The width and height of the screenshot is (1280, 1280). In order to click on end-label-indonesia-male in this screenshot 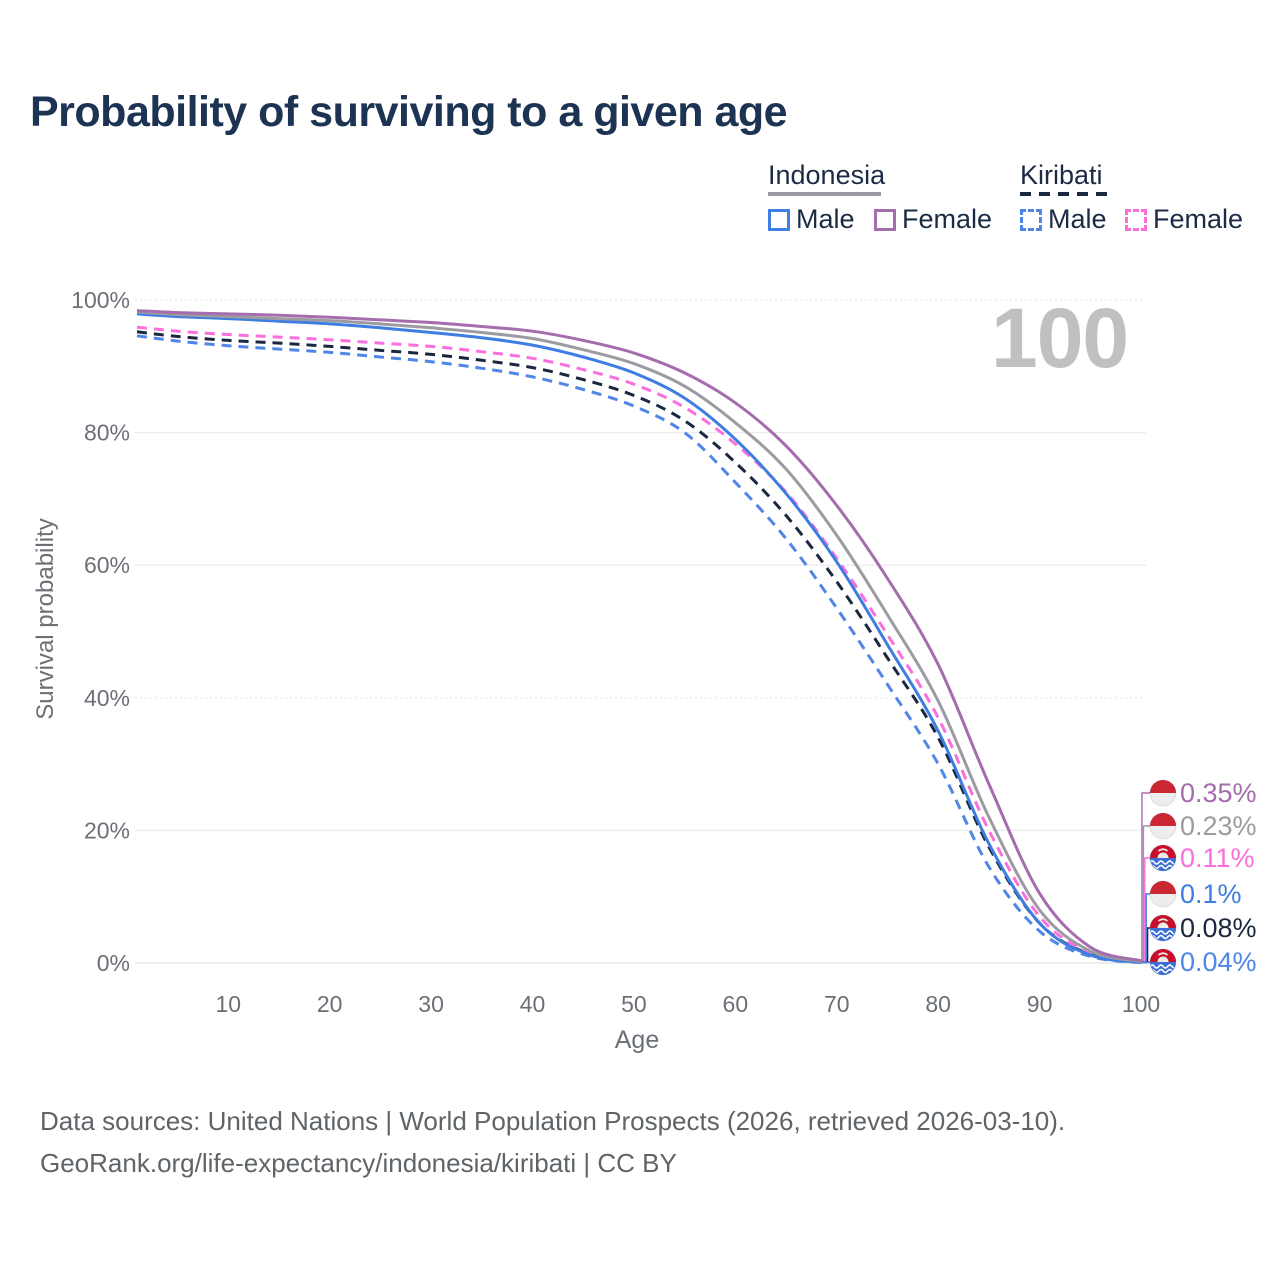, I will do `click(1163, 894)`.